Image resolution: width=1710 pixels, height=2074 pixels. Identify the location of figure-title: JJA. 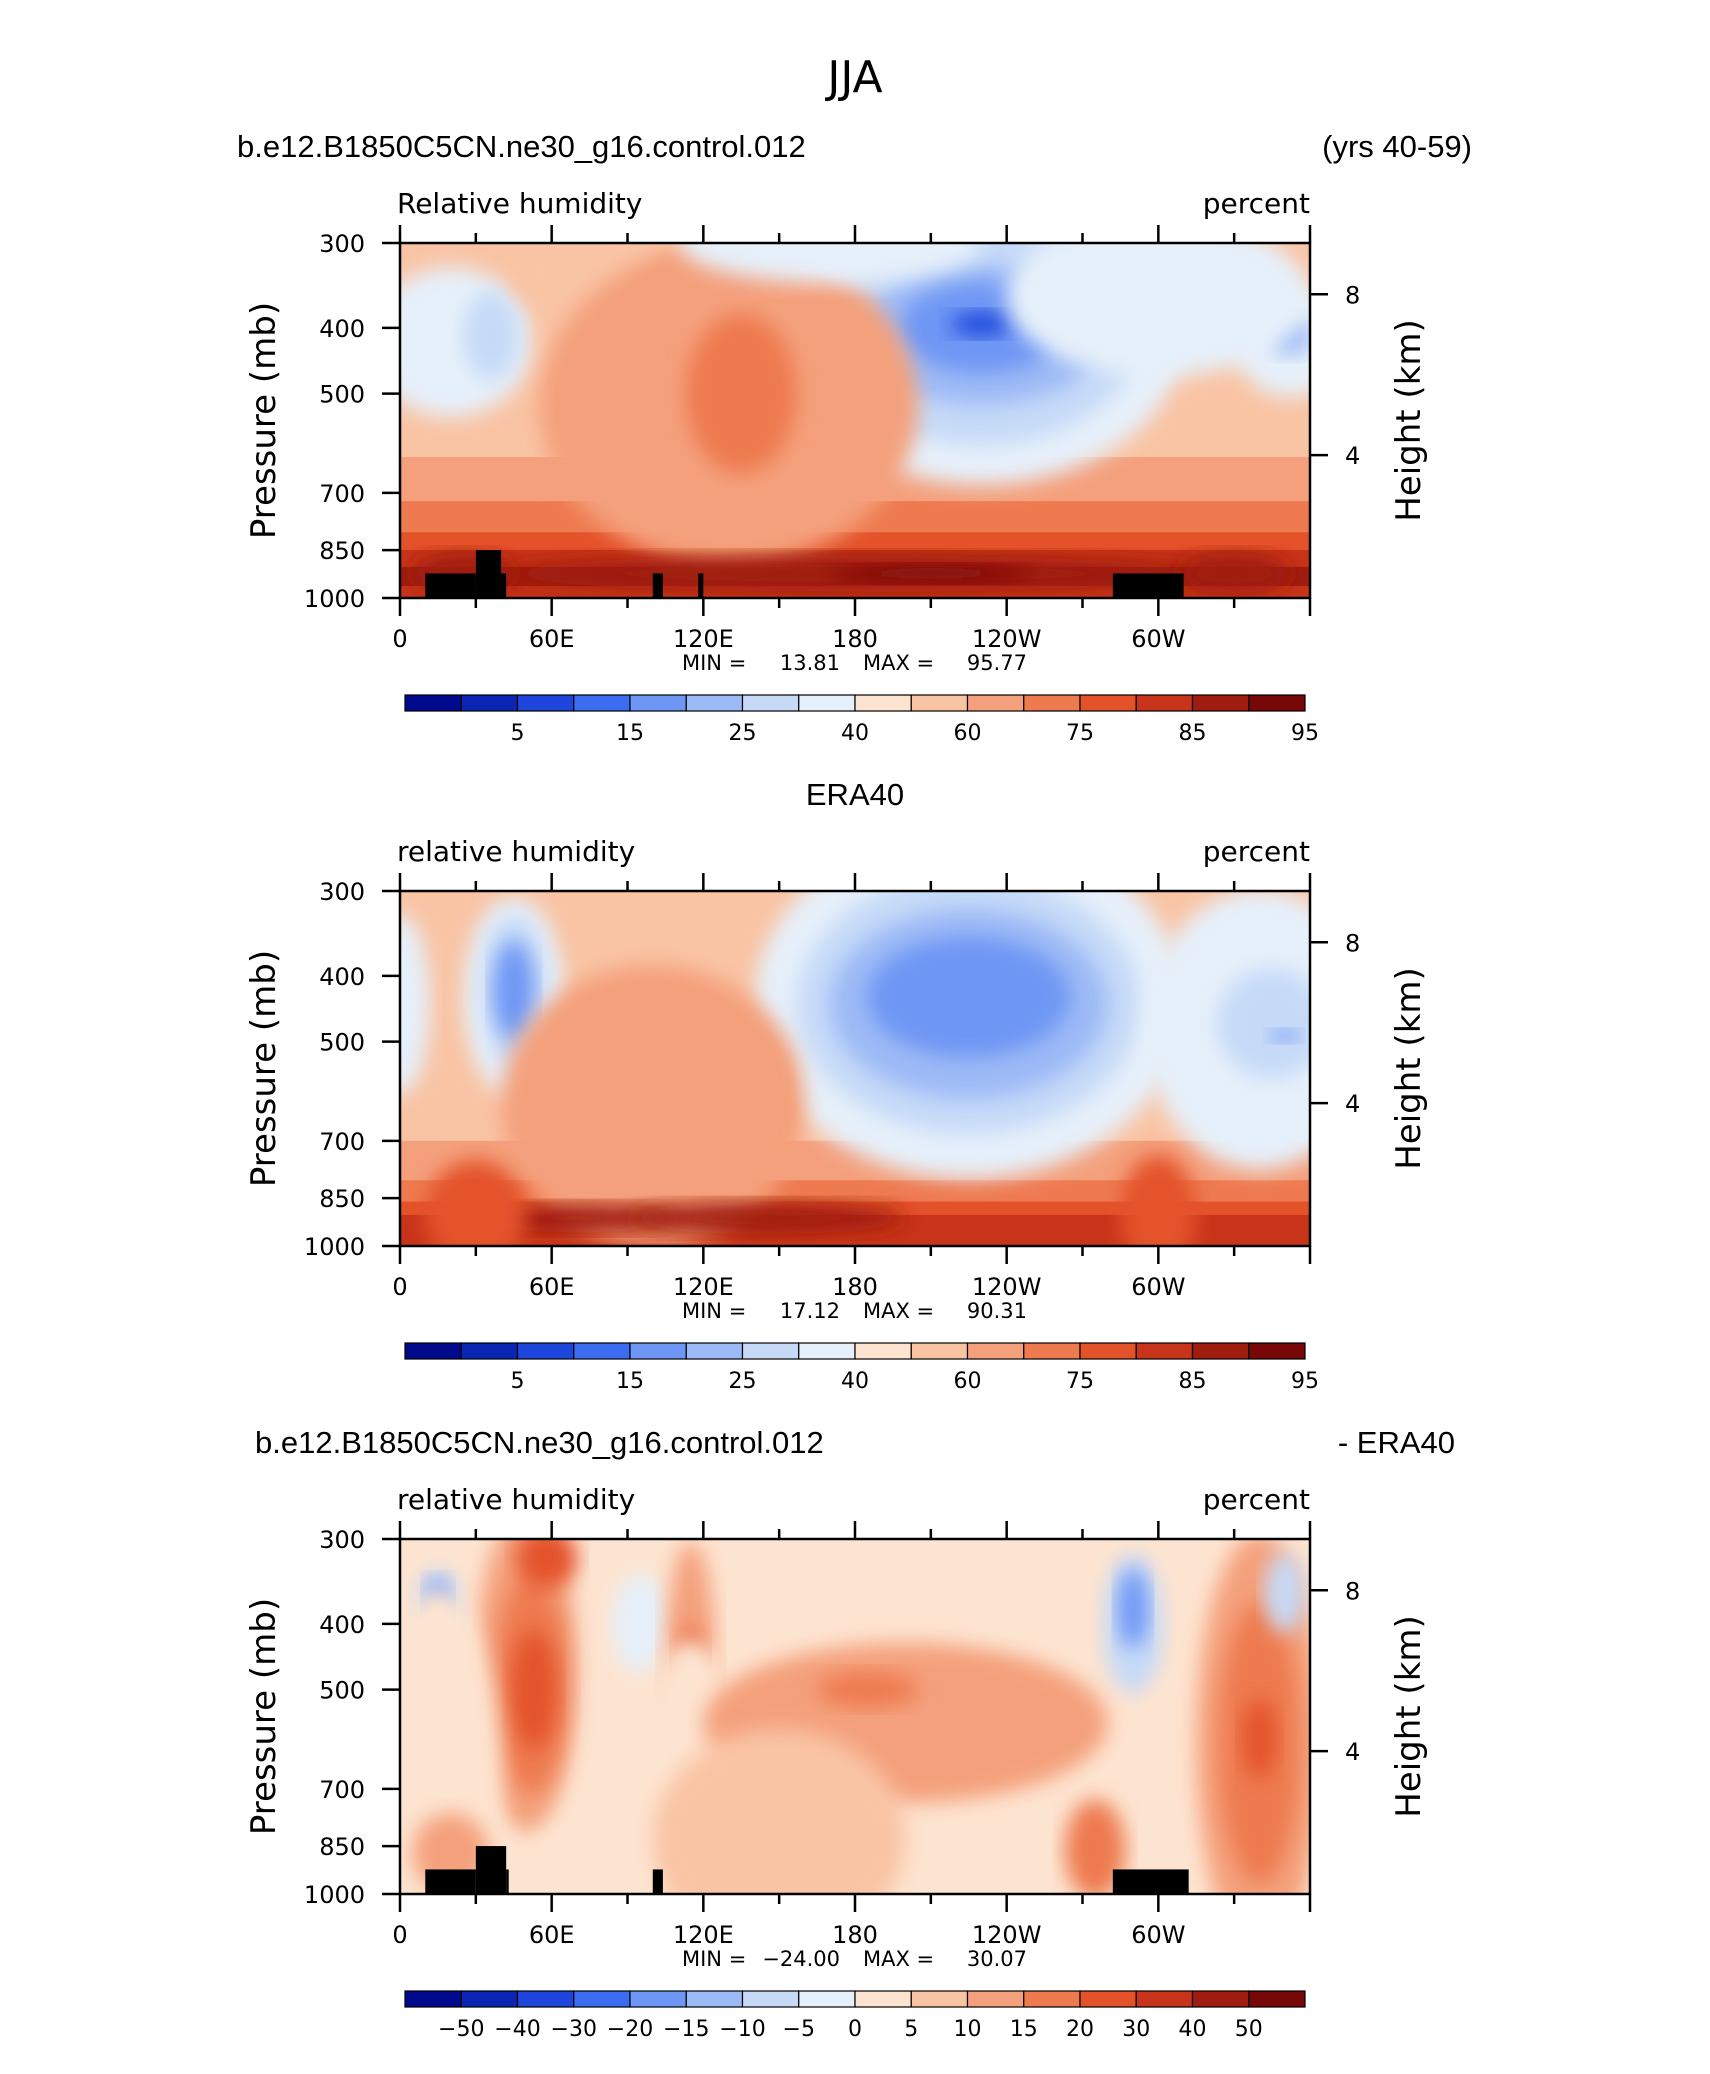
(853, 77).